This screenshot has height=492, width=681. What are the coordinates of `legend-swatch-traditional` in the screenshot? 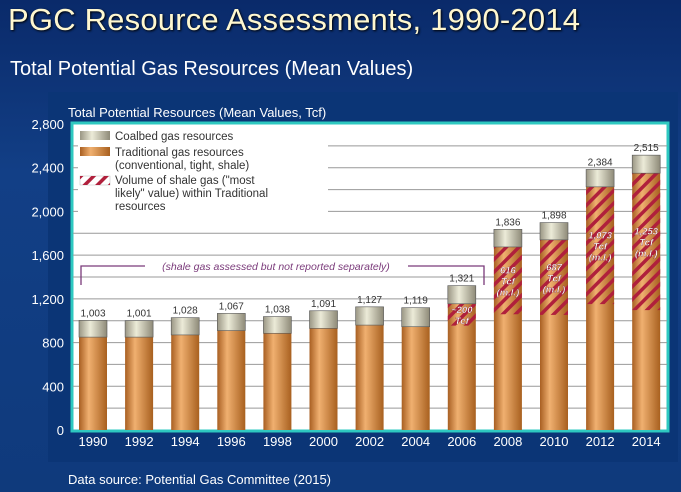 It's located at (95, 151).